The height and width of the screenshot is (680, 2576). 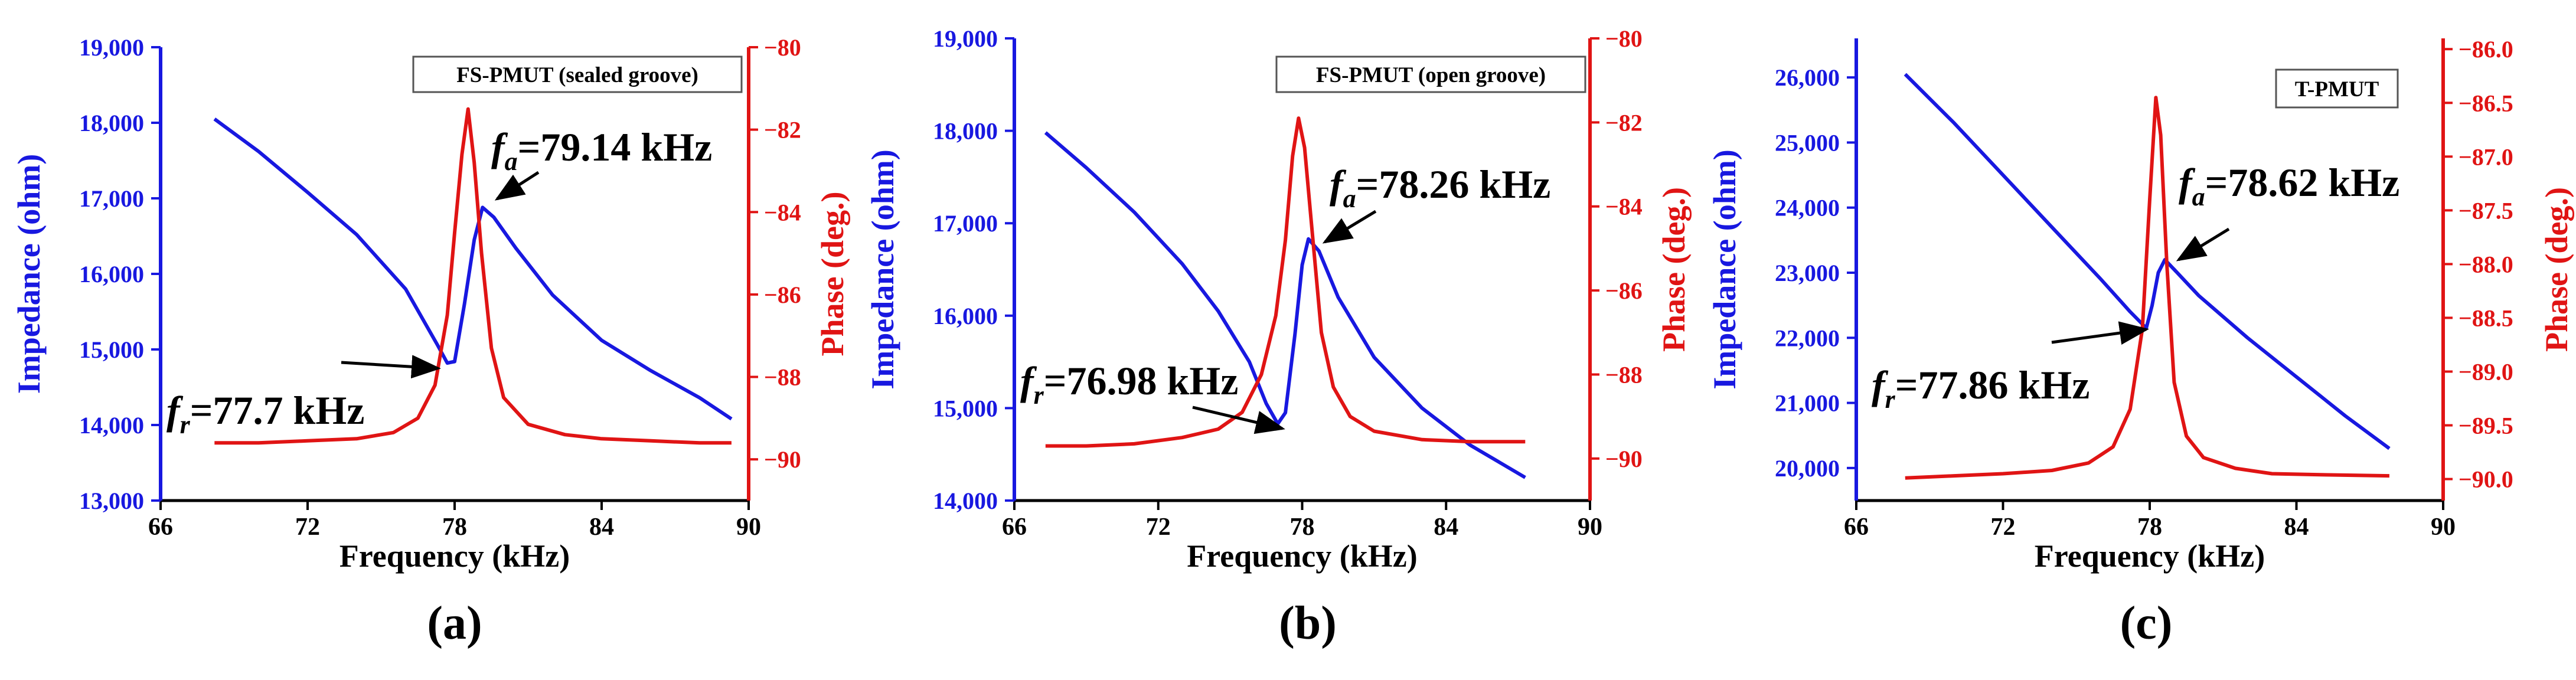 I want to click on right-y-tick-label: −86.0, so click(x=2486, y=49).